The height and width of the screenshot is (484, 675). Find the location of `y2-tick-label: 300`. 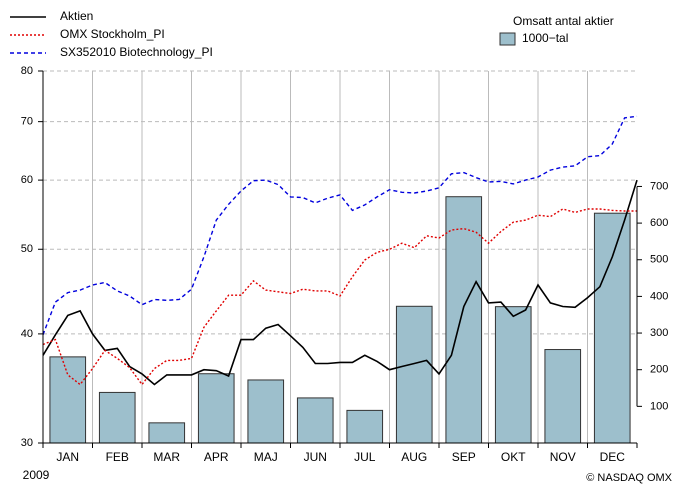

y2-tick-label: 300 is located at coordinates (659, 333).